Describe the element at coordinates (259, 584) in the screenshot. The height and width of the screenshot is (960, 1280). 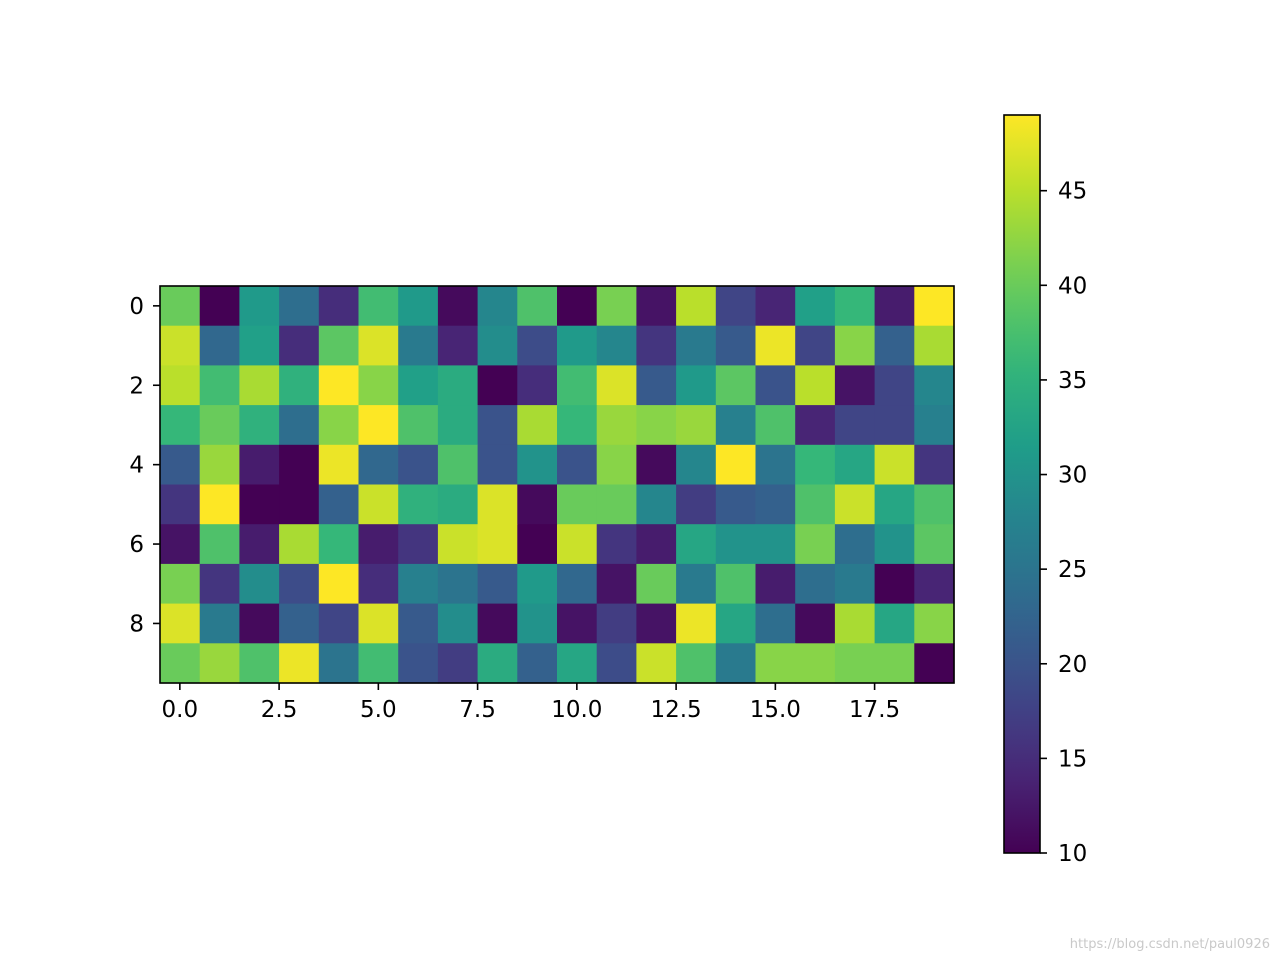
I see `heatmap-cell-r7-c2` at that location.